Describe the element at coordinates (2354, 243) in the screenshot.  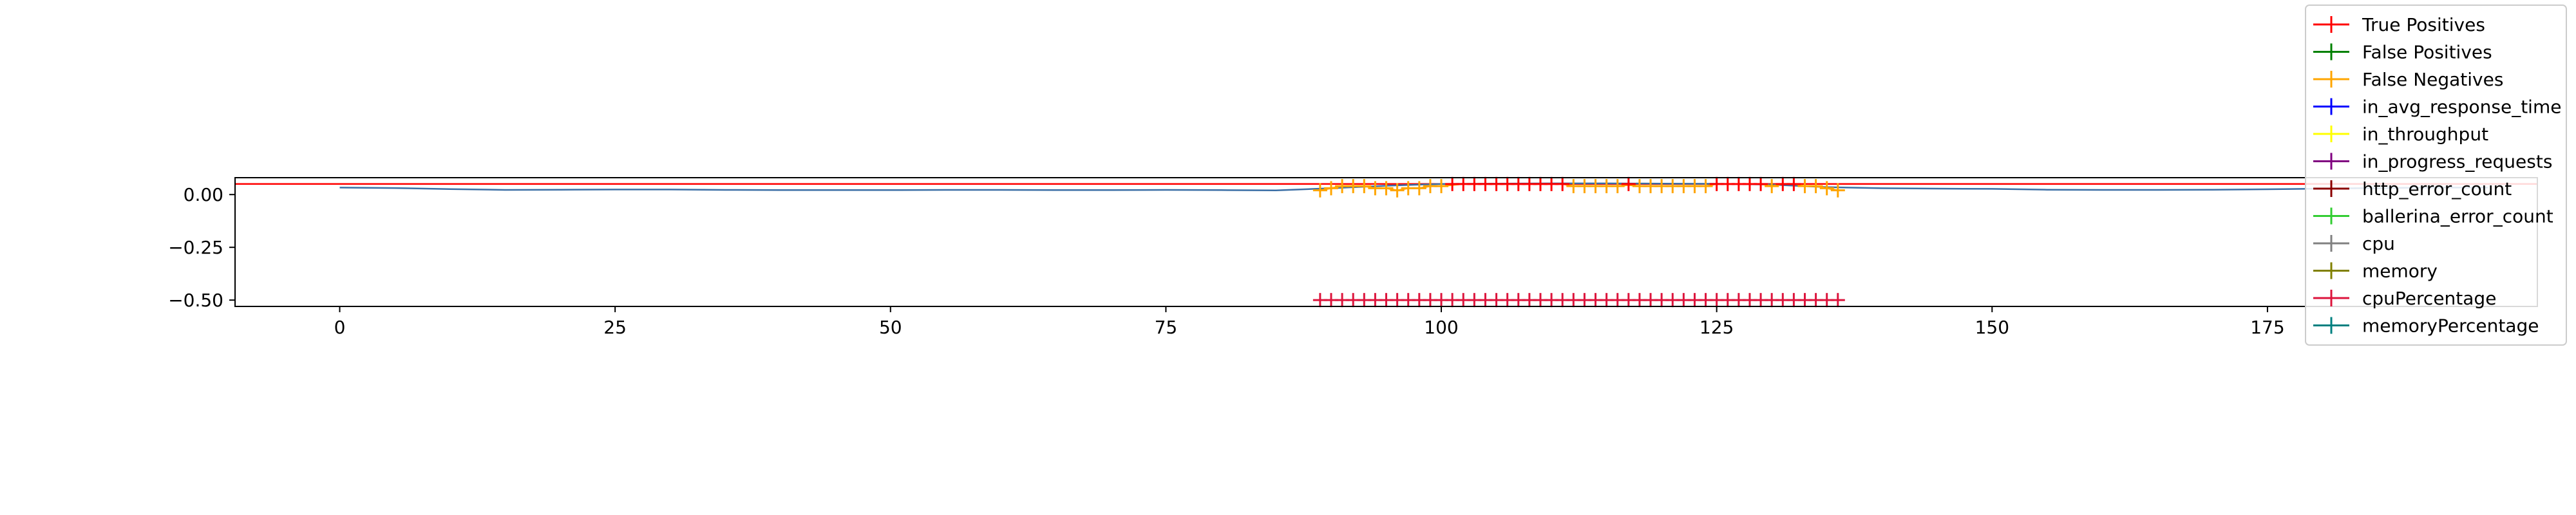
I see `legend-entry: cpu` at that location.